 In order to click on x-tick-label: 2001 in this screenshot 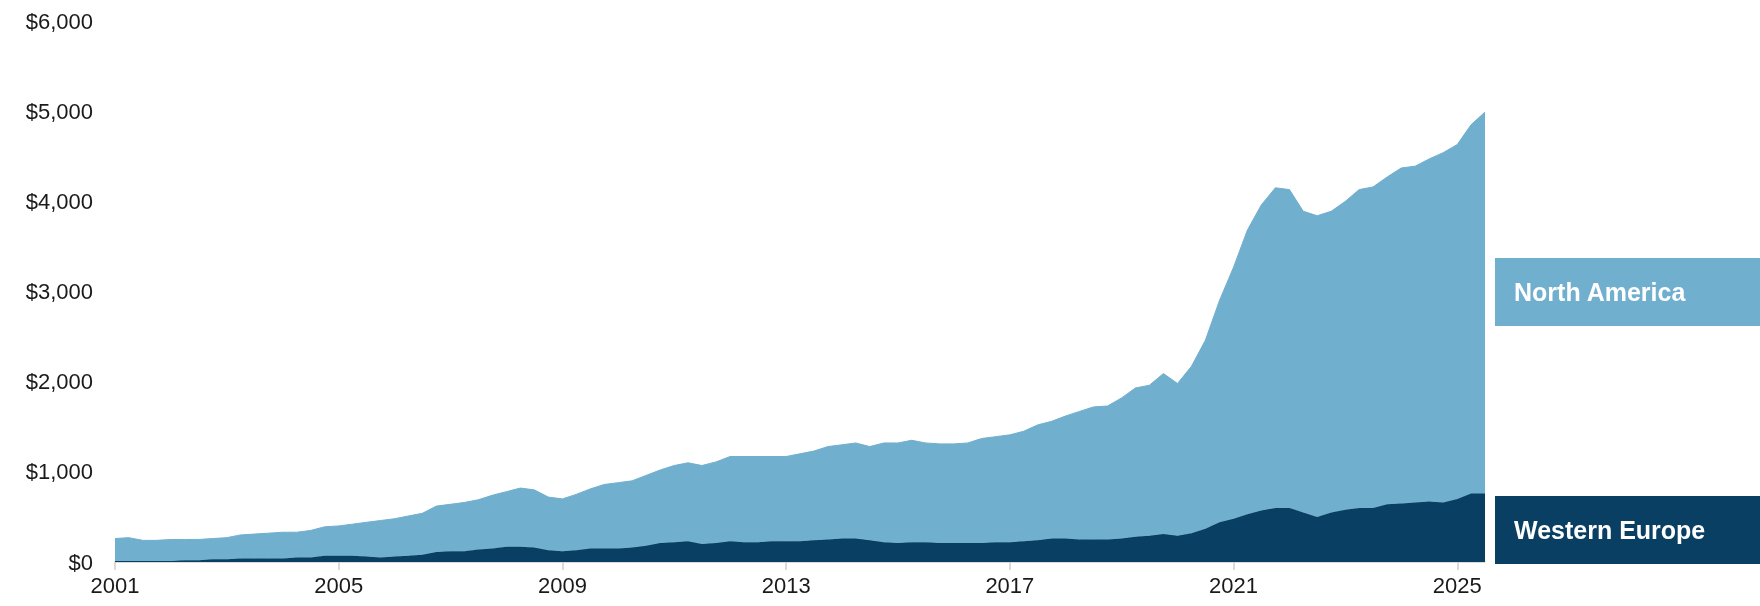, I will do `click(115, 585)`.